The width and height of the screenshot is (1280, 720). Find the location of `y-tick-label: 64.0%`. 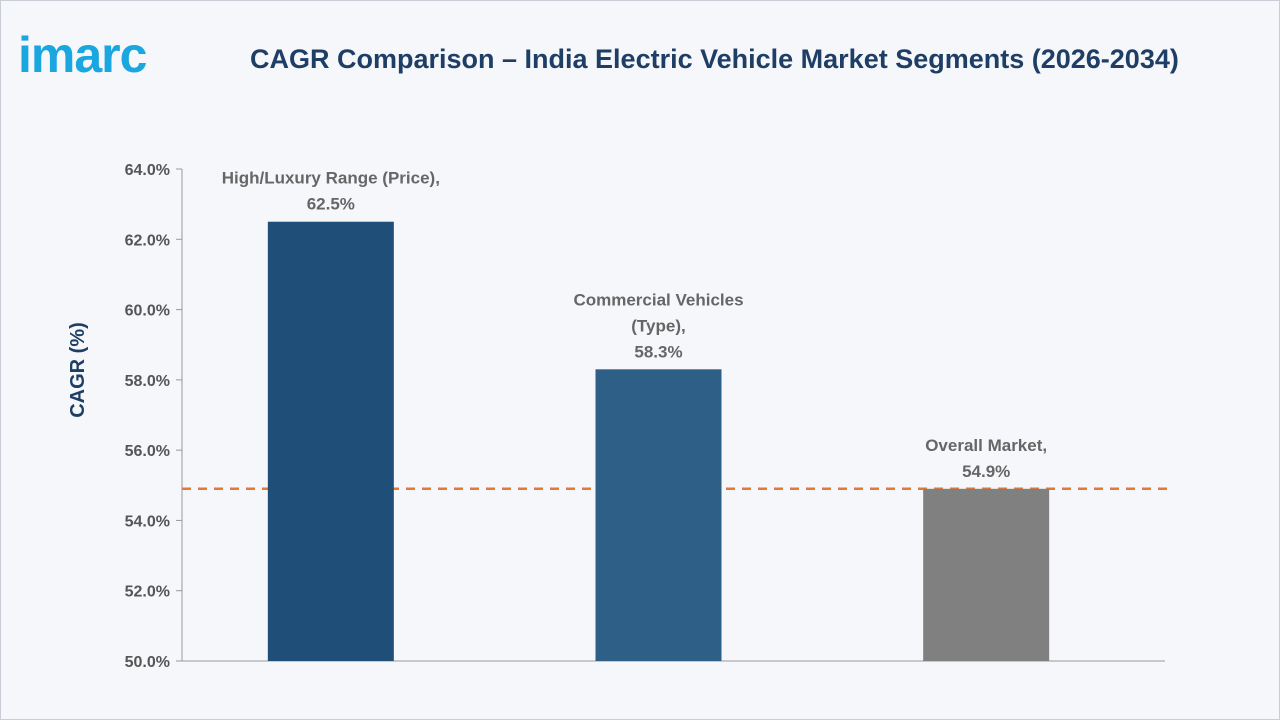

y-tick-label: 64.0% is located at coordinates (147, 170).